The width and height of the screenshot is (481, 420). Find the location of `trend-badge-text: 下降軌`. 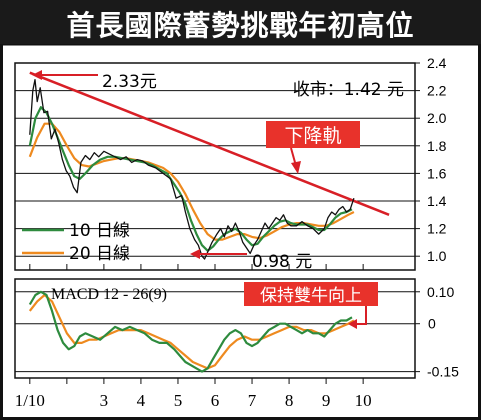

trend-badge-text: 下降軌 is located at coordinates (312, 136).